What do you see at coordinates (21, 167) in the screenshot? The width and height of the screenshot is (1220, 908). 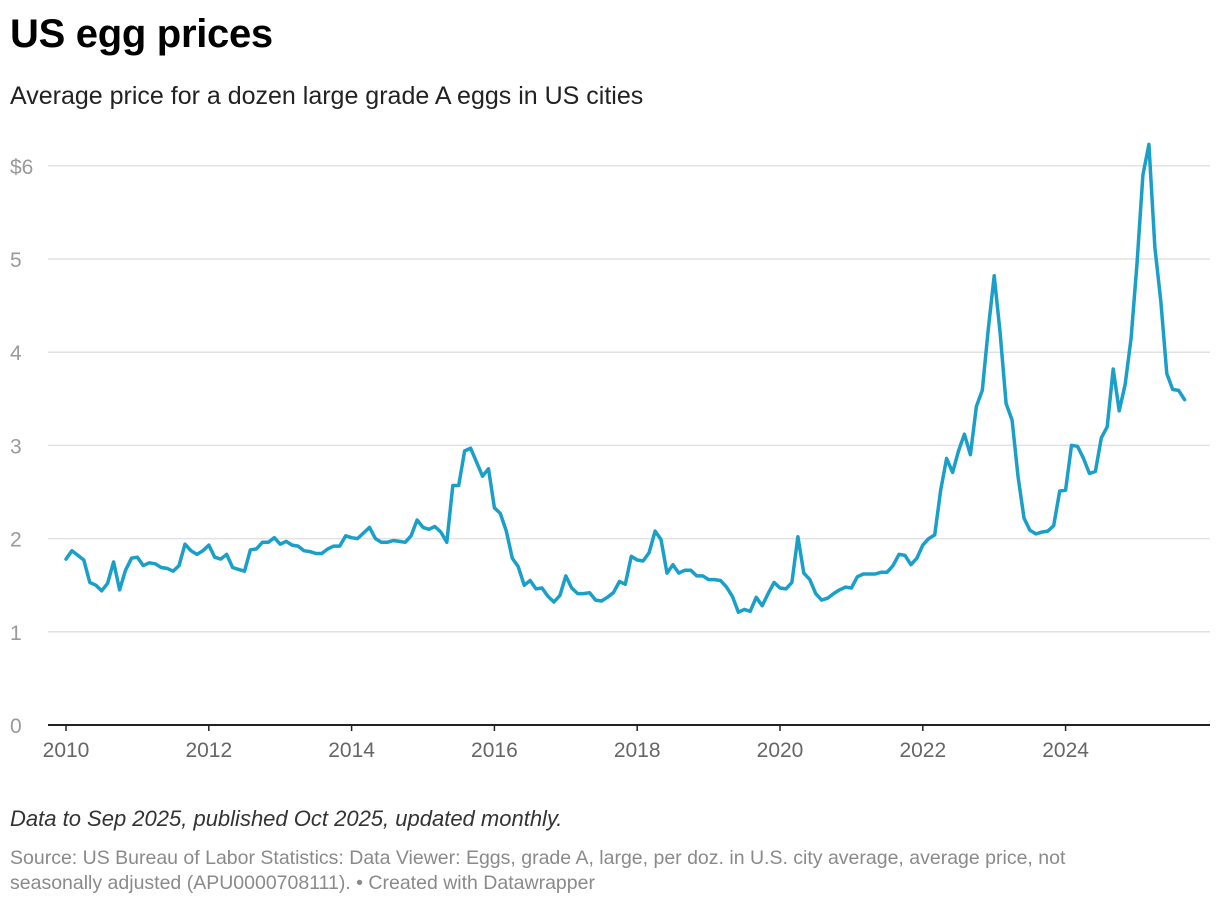 I see `y-tick-label: $6` at bounding box center [21, 167].